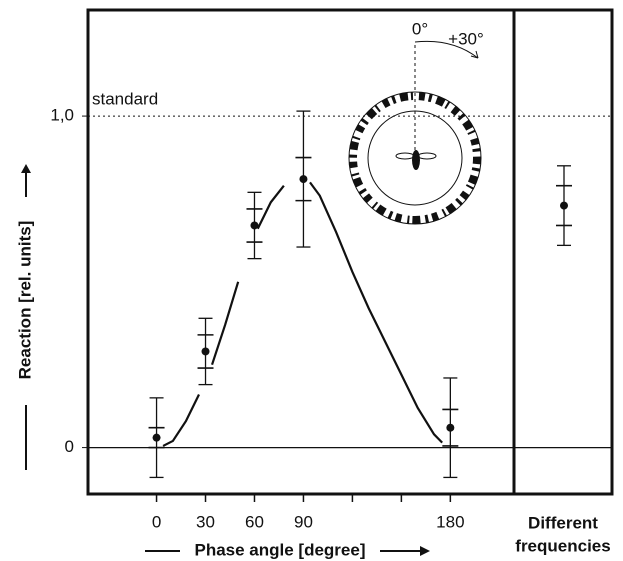 The image size is (623, 561). Describe the element at coordinates (62, 115) in the screenshot. I see `y-tick-label: 1,0` at that location.